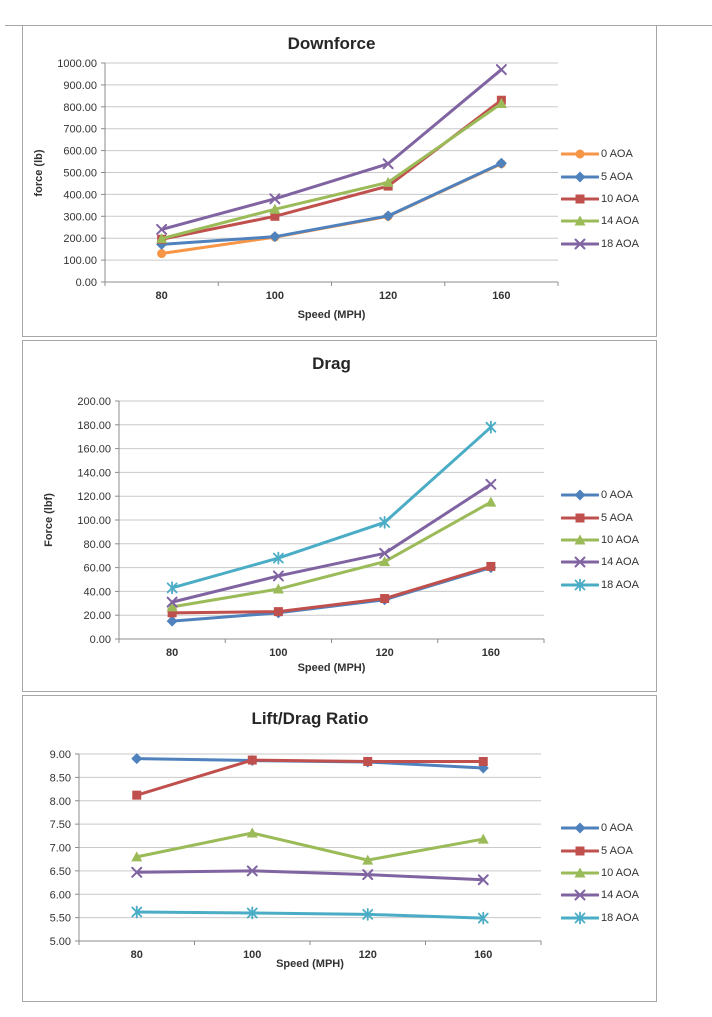 This screenshot has width=712, height=1017. I want to click on y-tick-label: 900.00, so click(80, 86).